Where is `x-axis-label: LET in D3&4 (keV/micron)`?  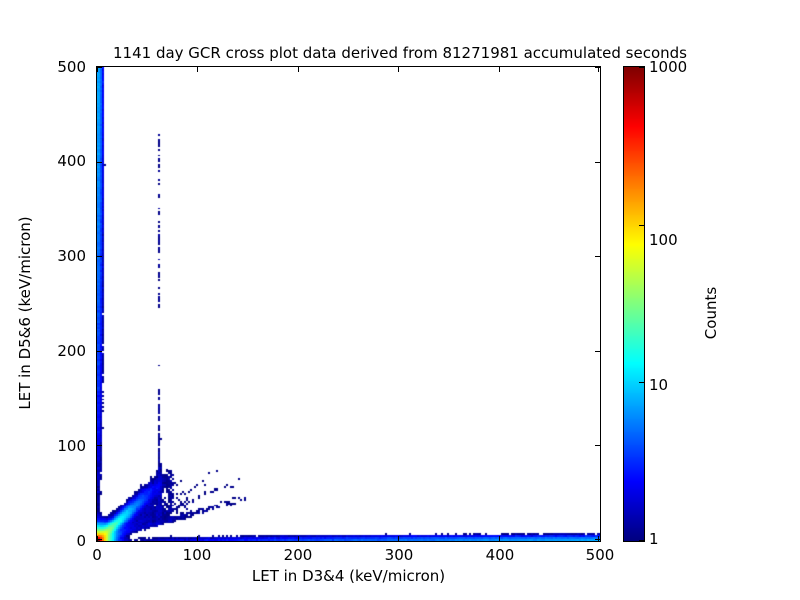 x-axis-label: LET in D3&4 (keV/micron) is located at coordinates (348, 576).